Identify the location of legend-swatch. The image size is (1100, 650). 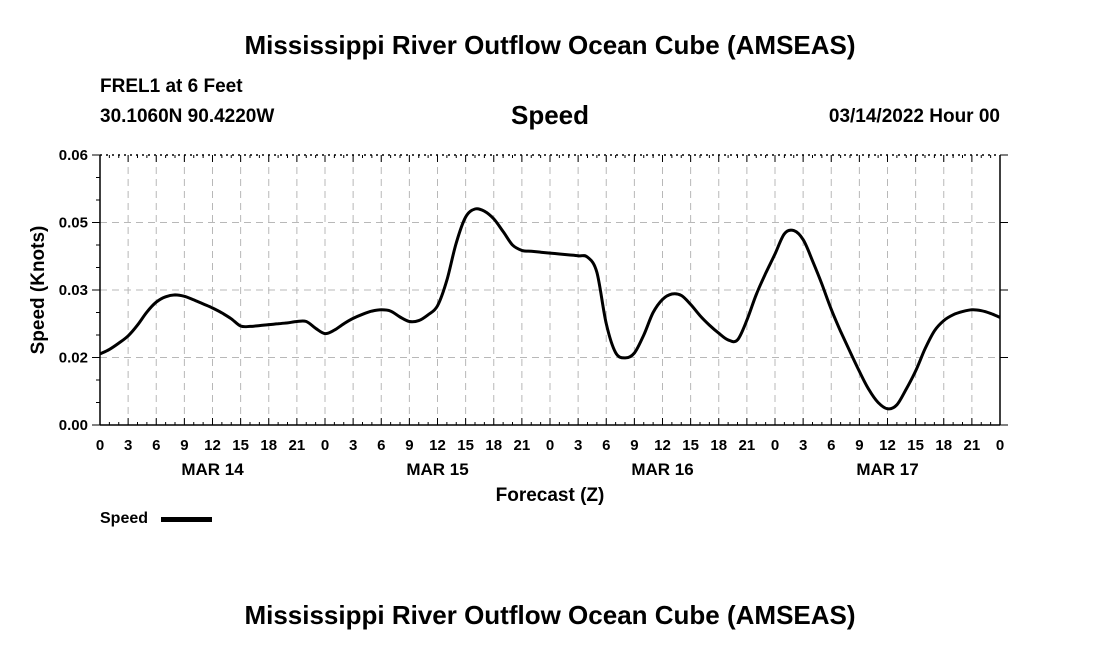
(186, 519).